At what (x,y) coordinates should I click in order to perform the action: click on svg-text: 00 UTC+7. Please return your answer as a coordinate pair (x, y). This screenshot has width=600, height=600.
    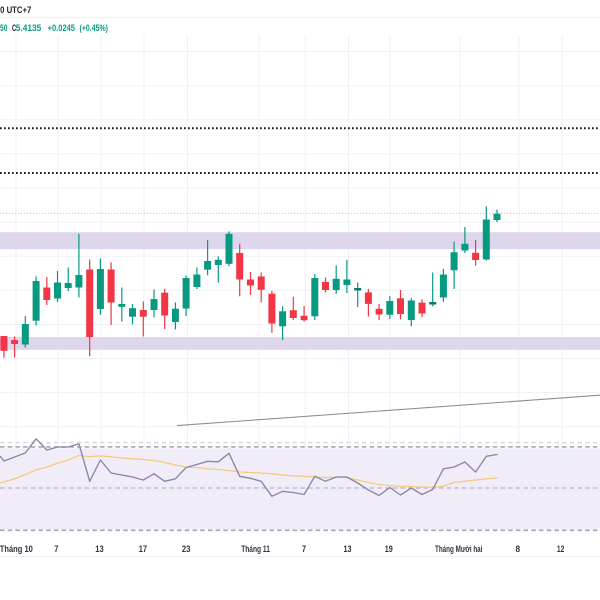
    Looking at the image, I should click on (15, 10).